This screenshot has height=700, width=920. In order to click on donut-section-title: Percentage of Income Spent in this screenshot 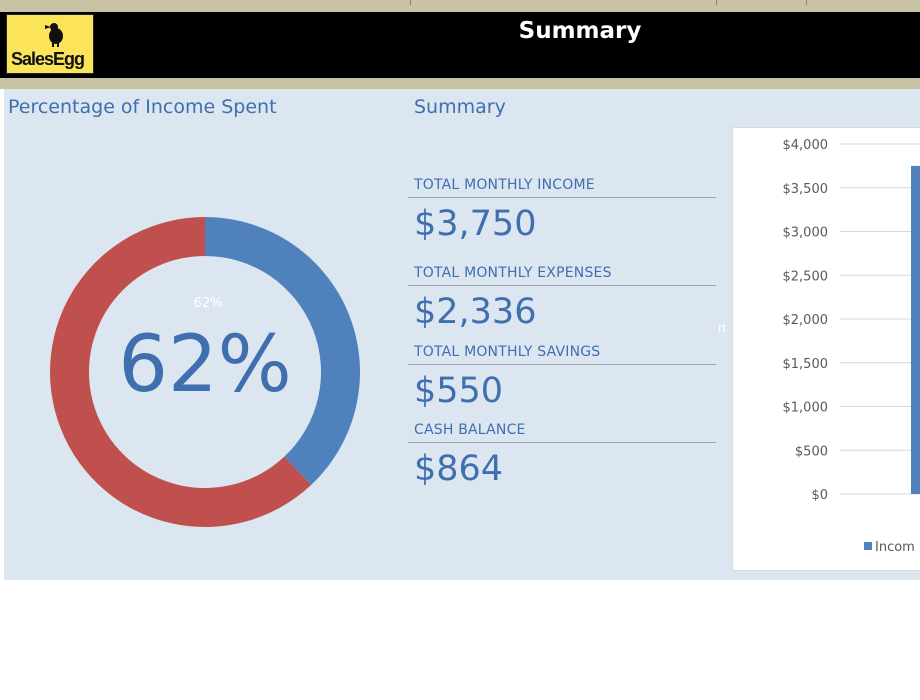, I will do `click(142, 107)`.